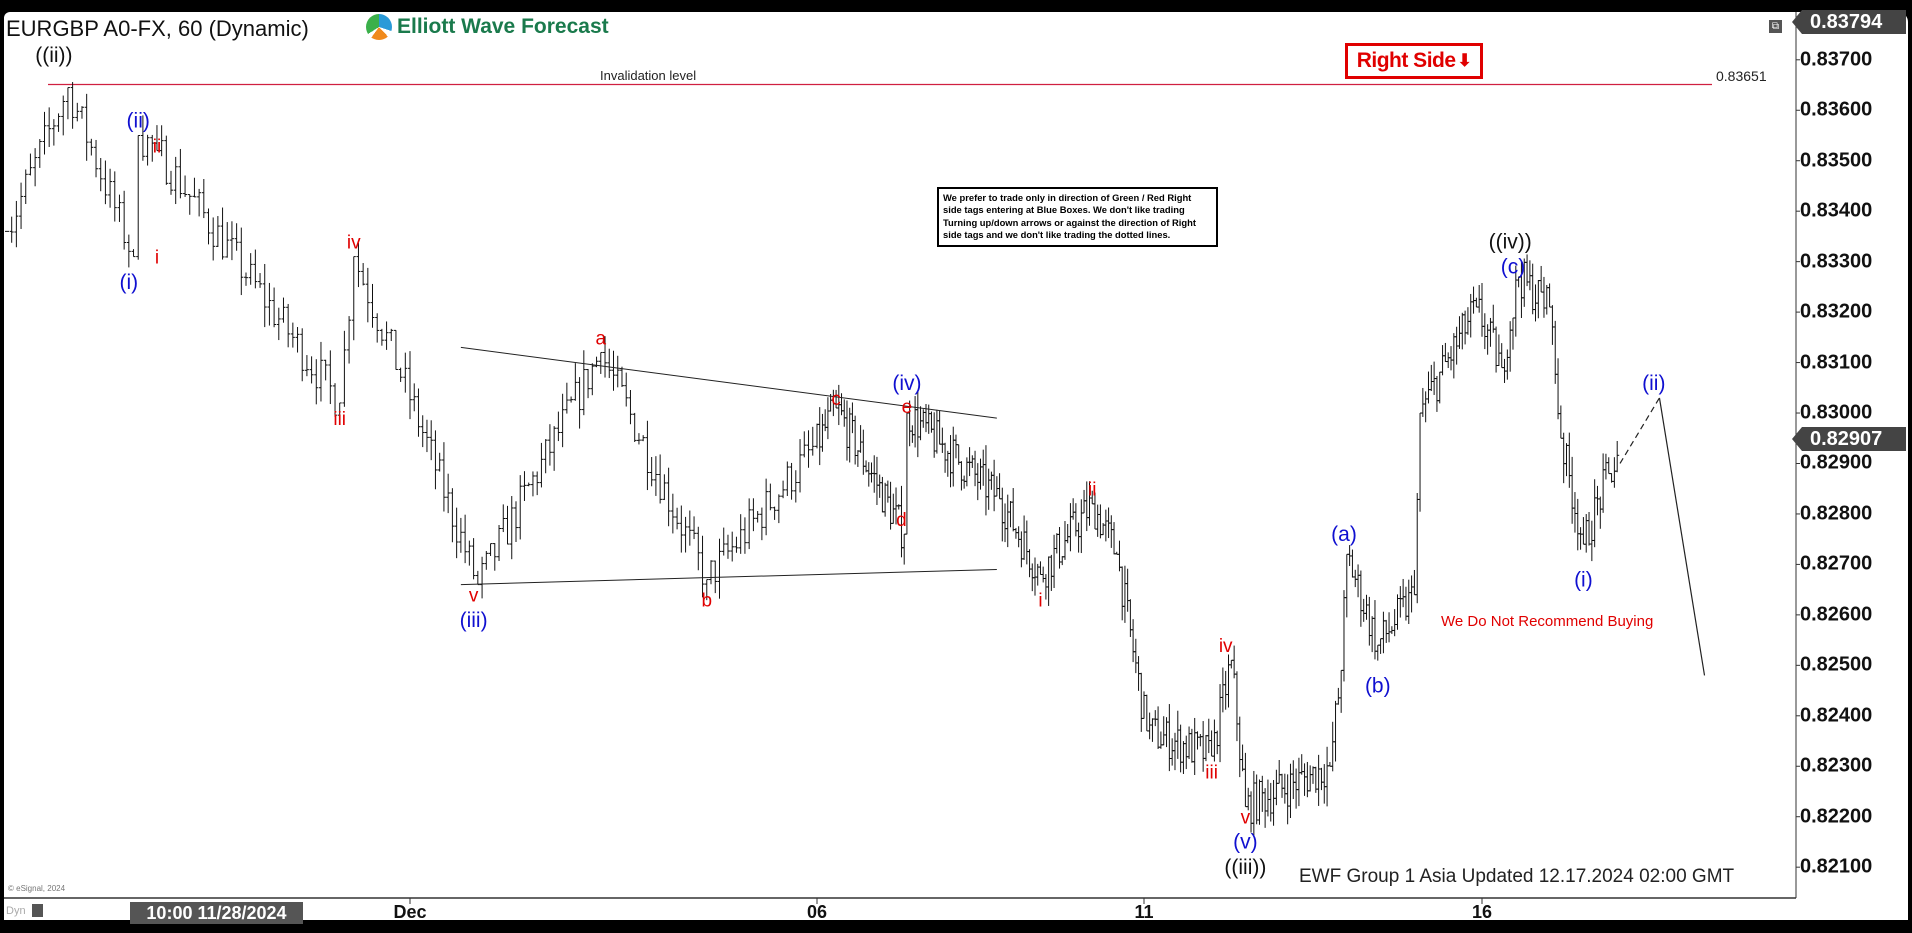  I want to click on wave-label: (v), so click(1245, 842).